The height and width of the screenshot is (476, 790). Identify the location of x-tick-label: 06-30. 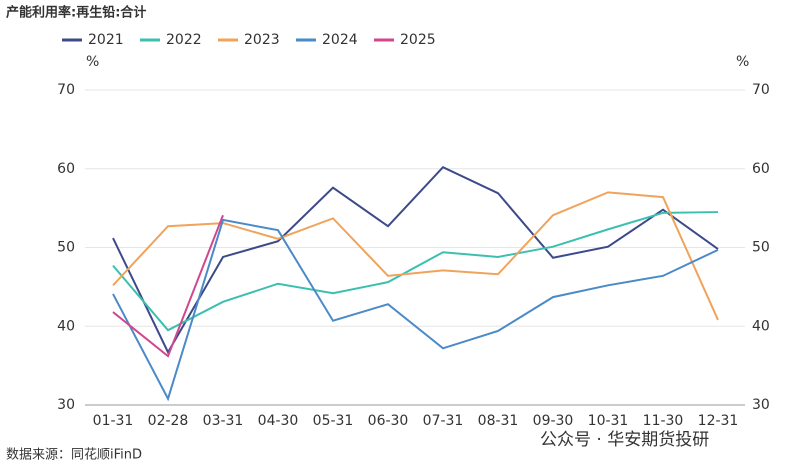
(388, 421).